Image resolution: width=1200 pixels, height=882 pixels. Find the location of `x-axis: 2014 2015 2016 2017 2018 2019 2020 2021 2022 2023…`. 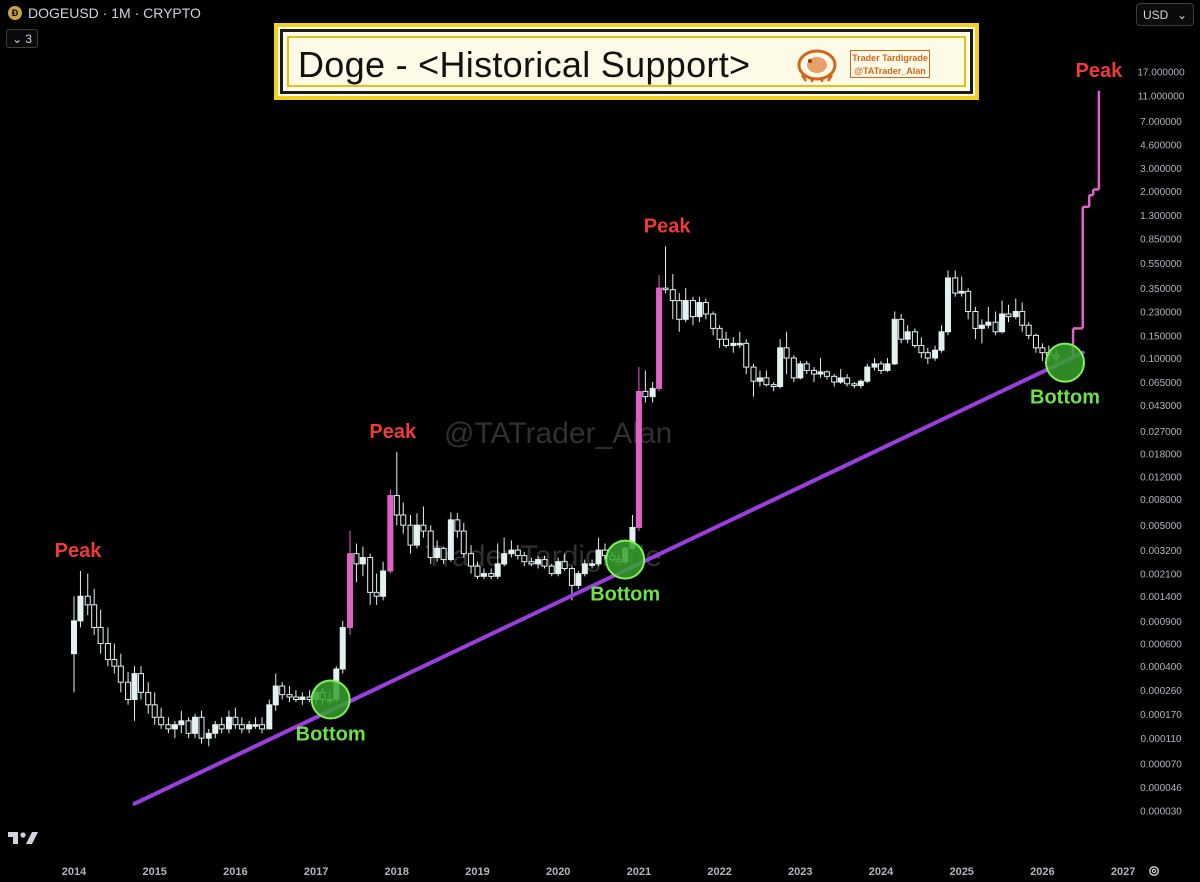

x-axis: 2014 2015 2016 2017 2018 2019 2020 2021 2022 2023… is located at coordinates (599, 872).